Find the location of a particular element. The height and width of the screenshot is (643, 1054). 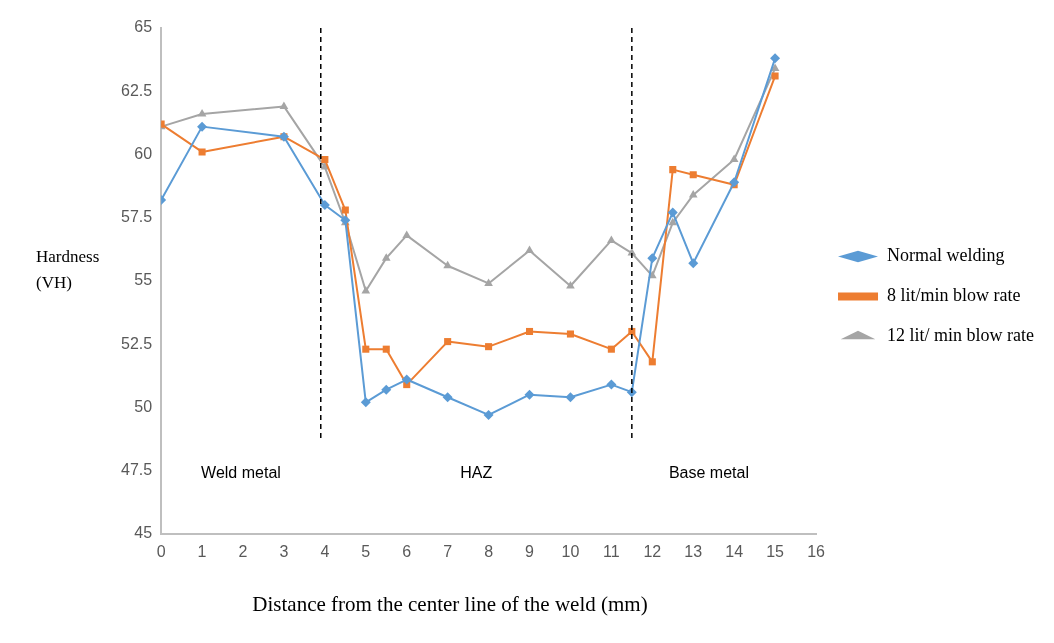

legend-label: Normal welding is located at coordinates (946, 255).